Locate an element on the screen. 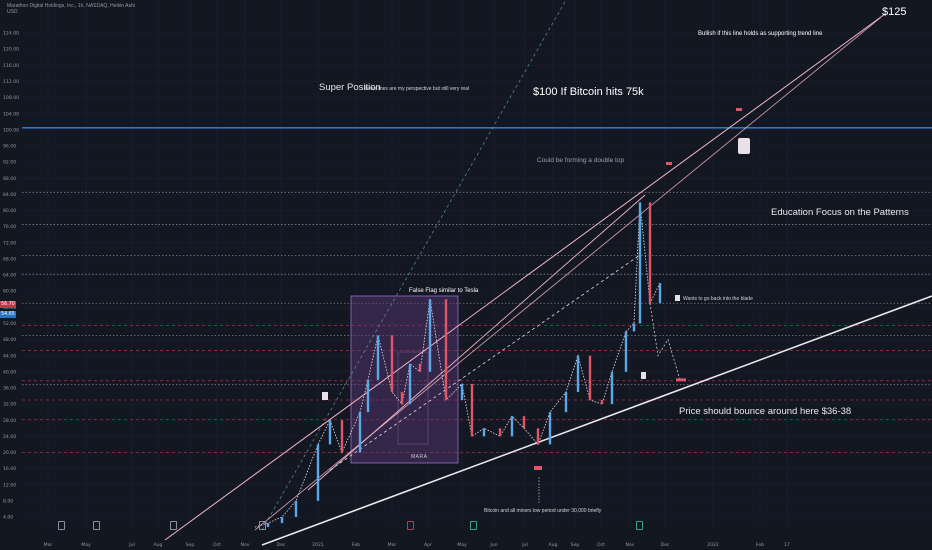 Image resolution: width=932 pixels, height=550 pixels. super-position-title: Super Position is located at coordinates (350, 87).